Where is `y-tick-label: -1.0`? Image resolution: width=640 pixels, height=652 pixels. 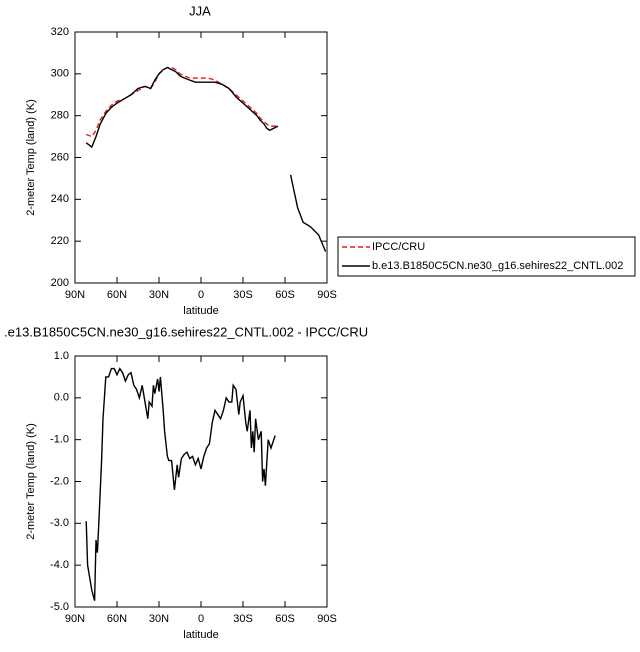 y-tick-label: -1.0 is located at coordinates (59, 440).